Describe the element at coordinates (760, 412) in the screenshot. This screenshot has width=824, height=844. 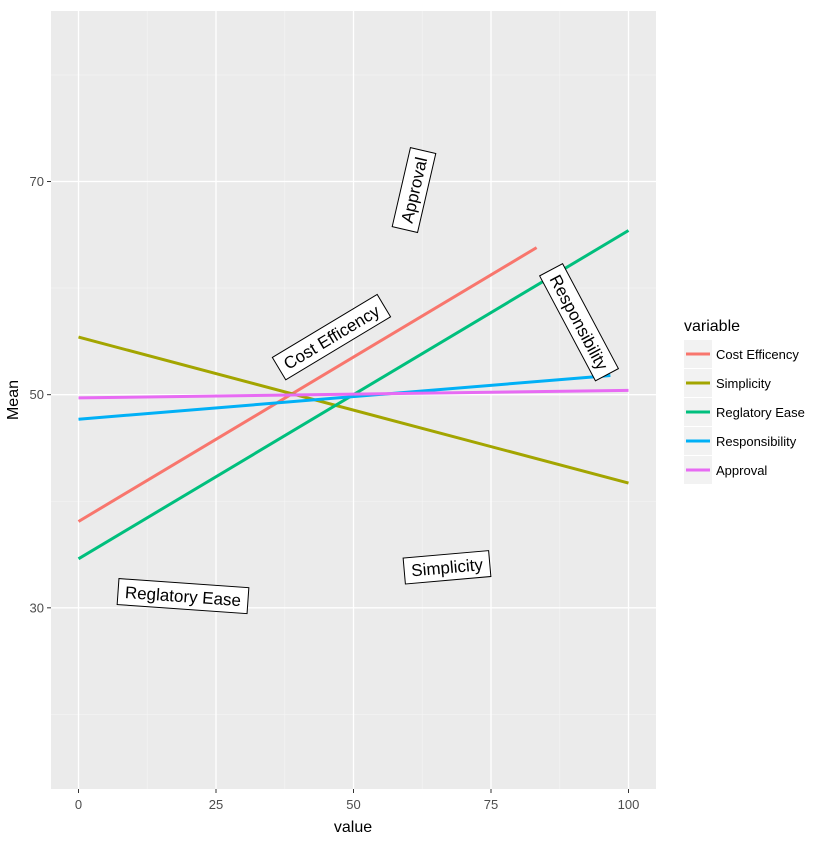
I see `legend-label: Reglatory Ease` at that location.